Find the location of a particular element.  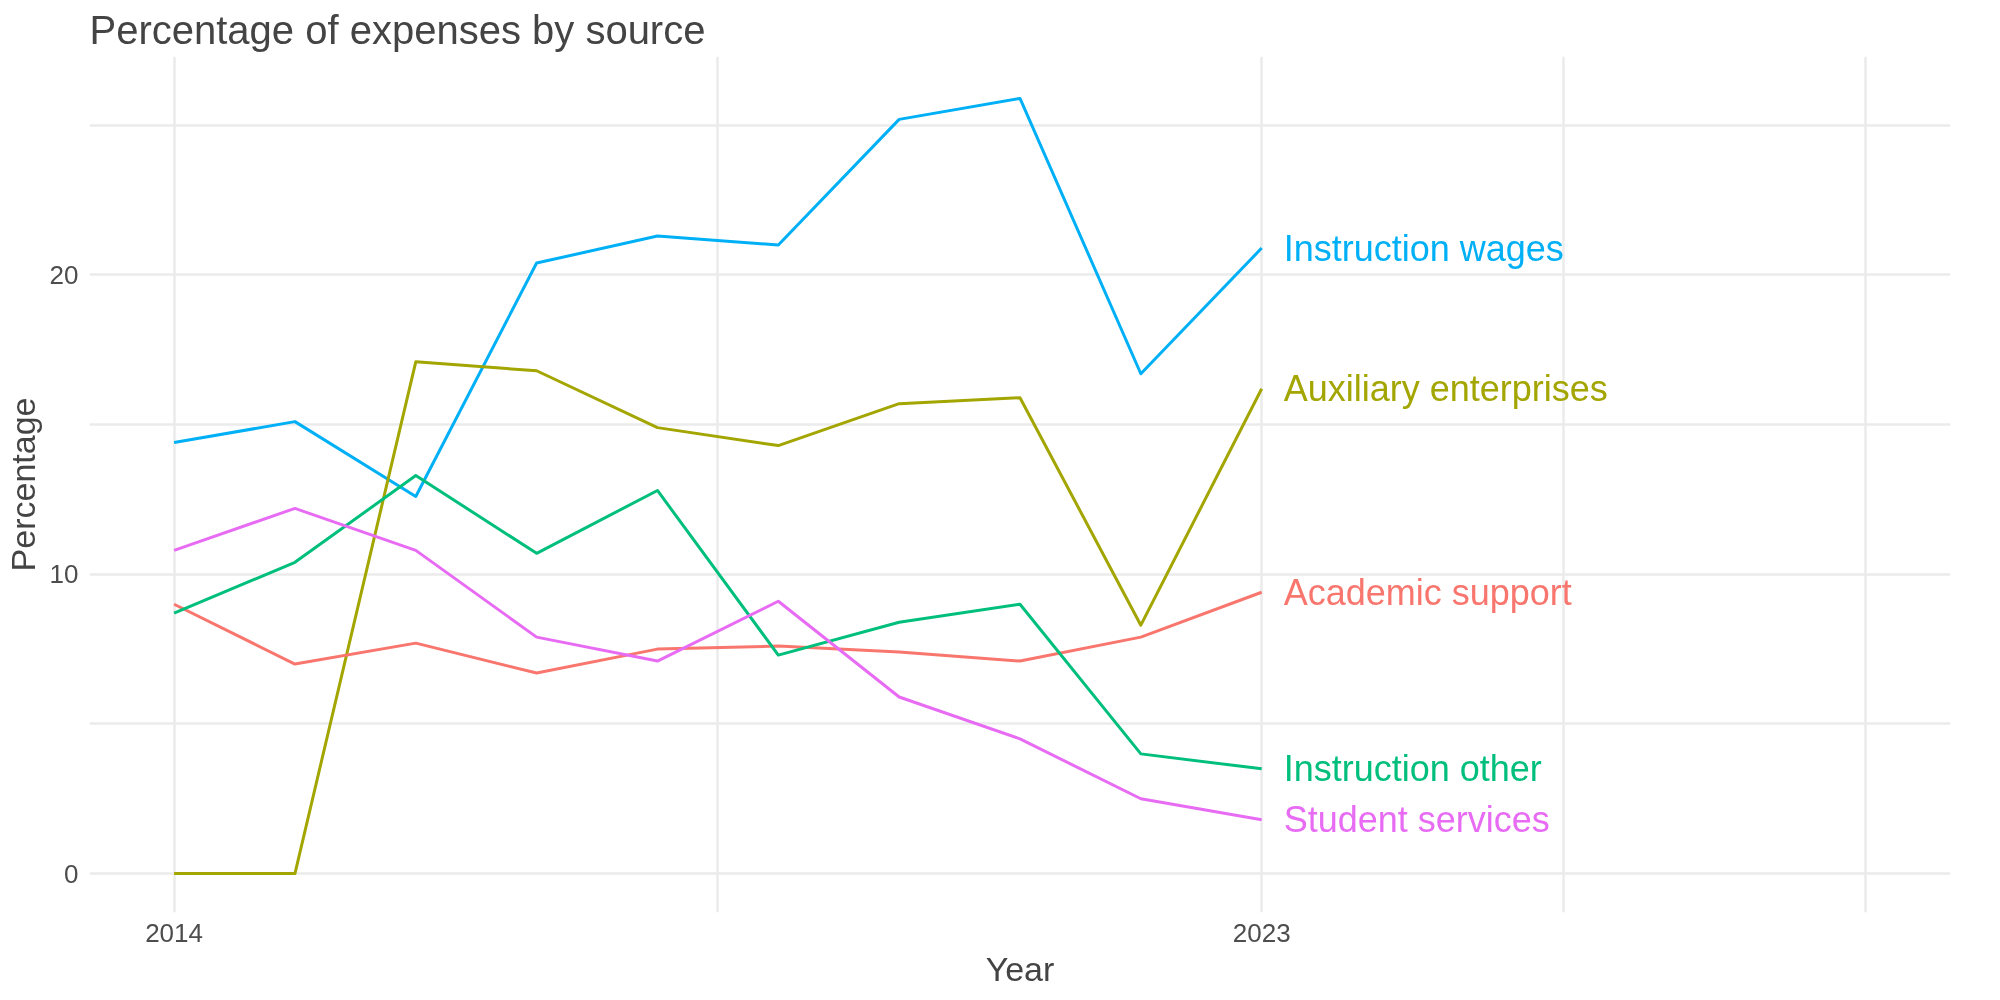

y-tick-label: 10 is located at coordinates (64, 574).